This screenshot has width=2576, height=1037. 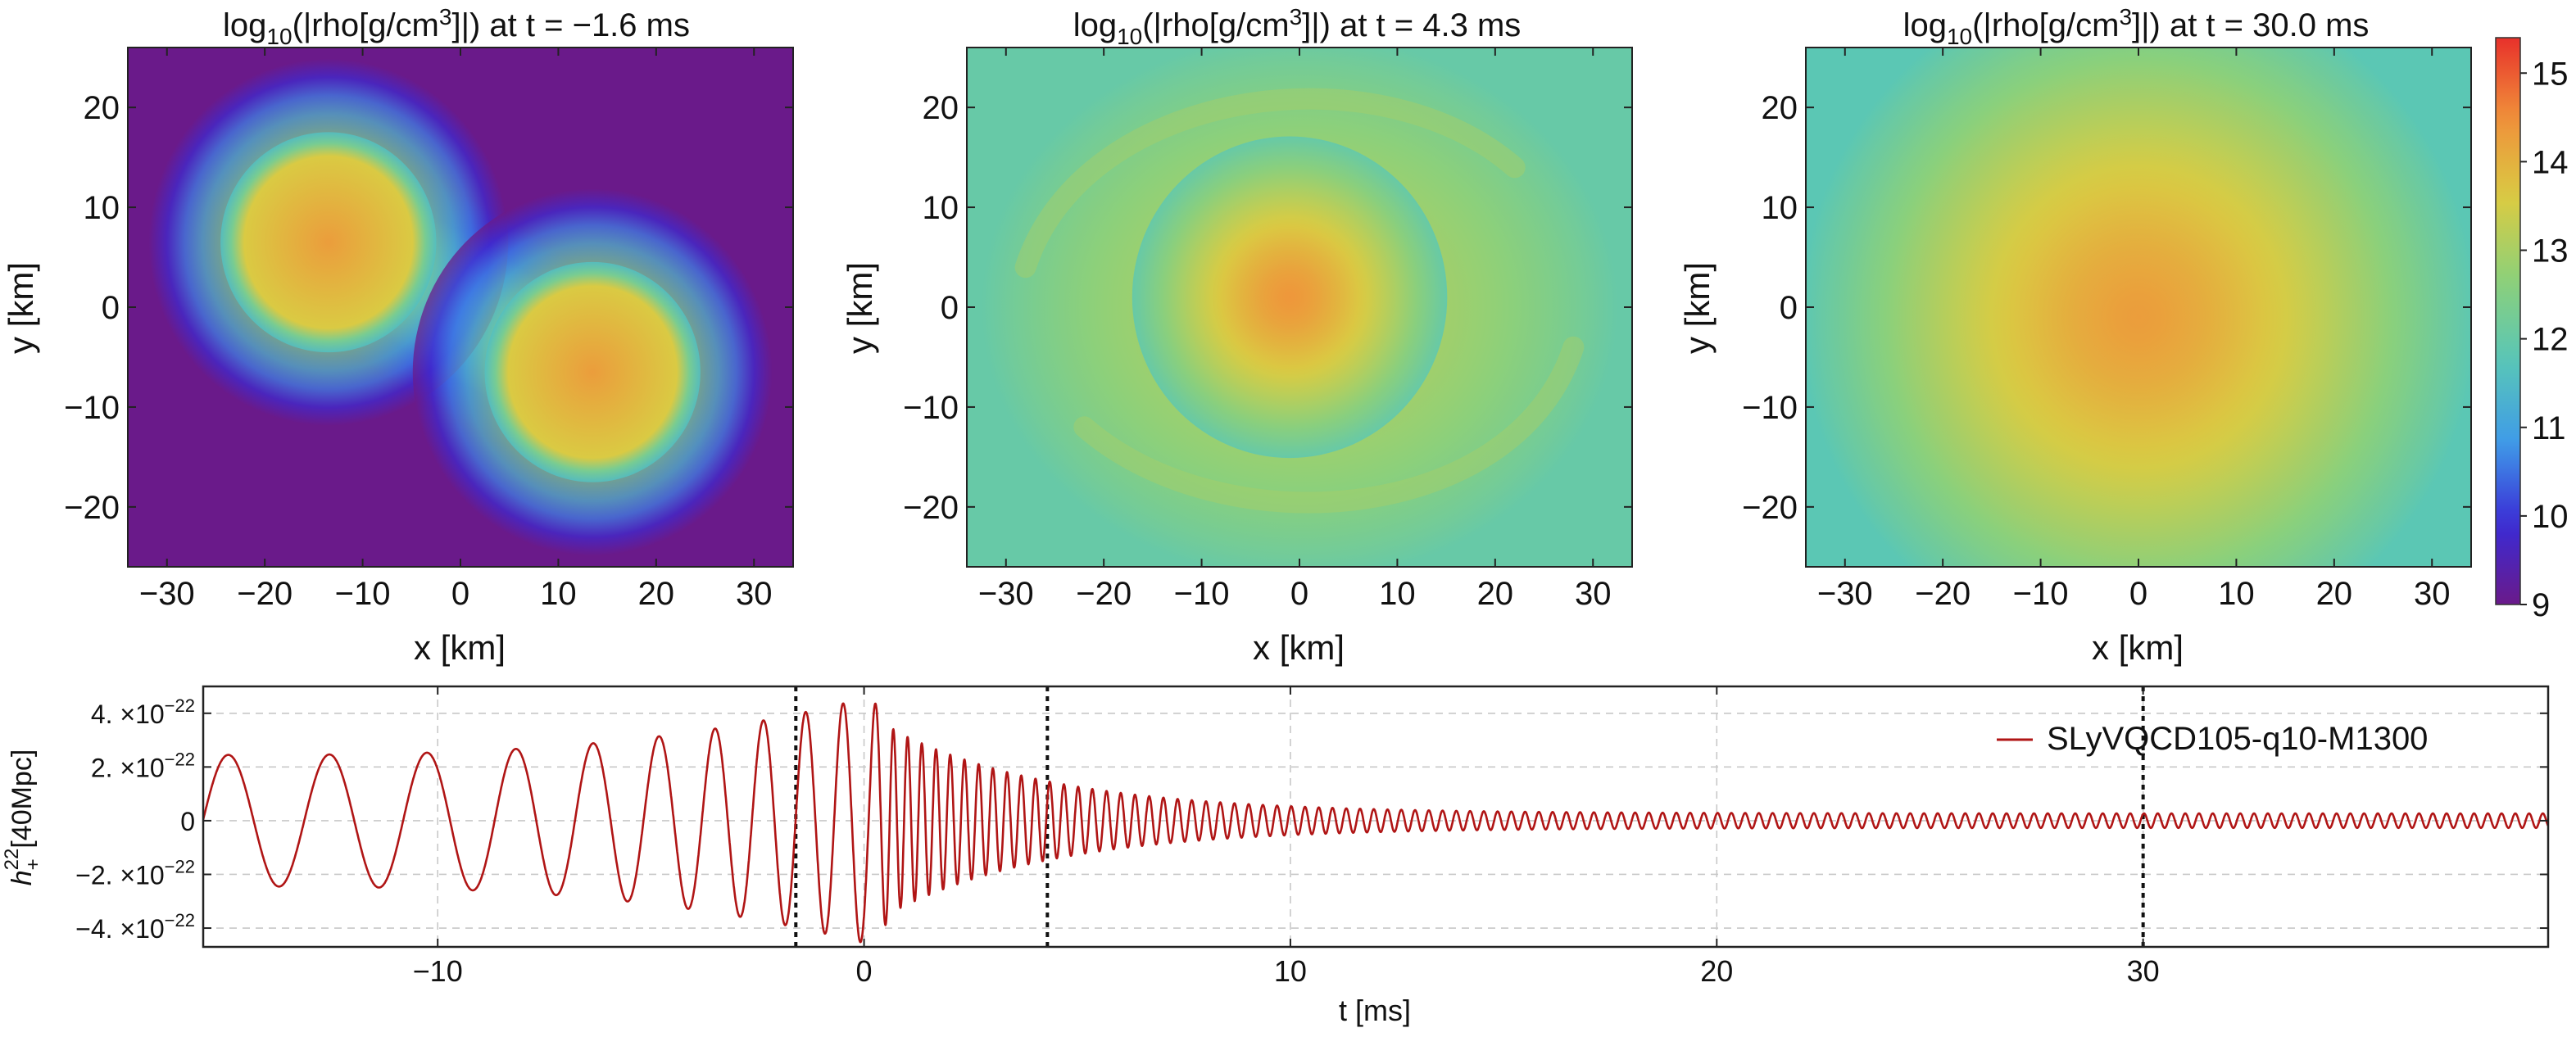 I want to click on panel-3-ylabel: y [km], so click(x=1697, y=308).